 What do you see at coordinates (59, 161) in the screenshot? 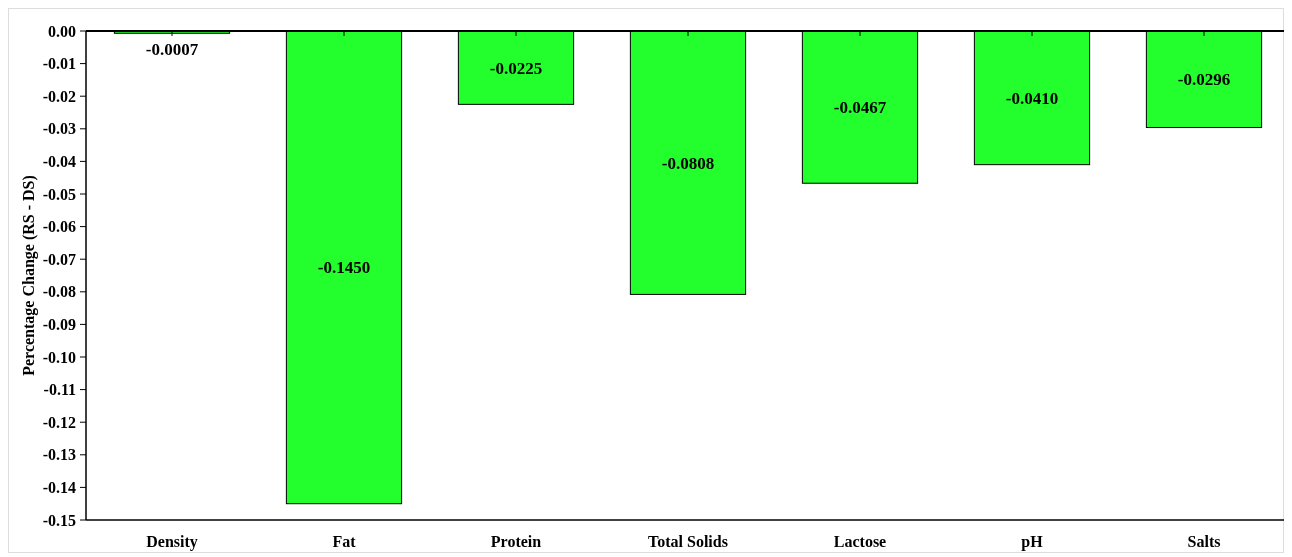
I see `y-tick-label: -0.04` at bounding box center [59, 161].